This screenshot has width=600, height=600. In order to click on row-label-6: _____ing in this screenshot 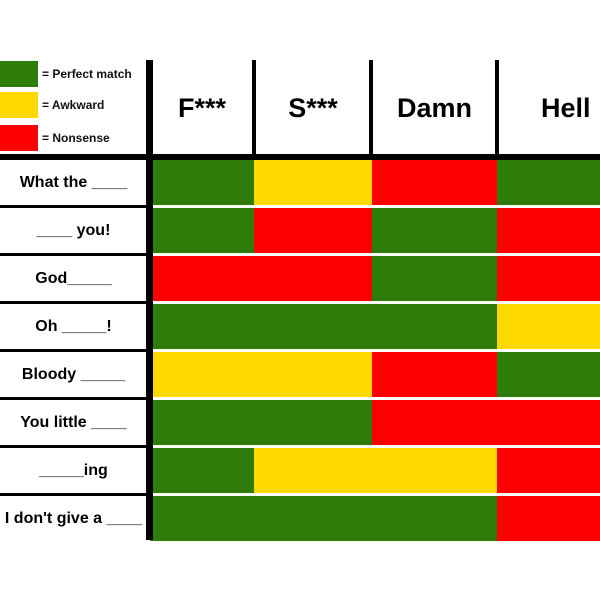, I will do `click(73, 470)`.